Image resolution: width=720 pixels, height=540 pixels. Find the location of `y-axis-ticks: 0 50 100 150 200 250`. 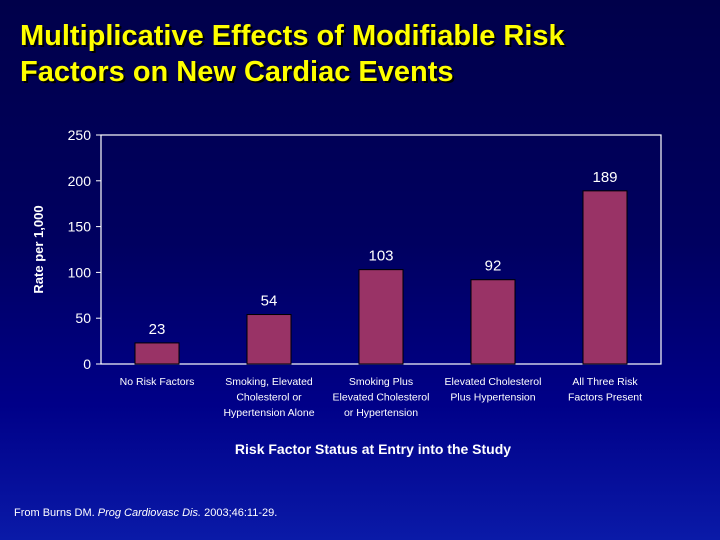

y-axis-ticks: 0 50 100 150 200 250 is located at coordinates (84, 249).